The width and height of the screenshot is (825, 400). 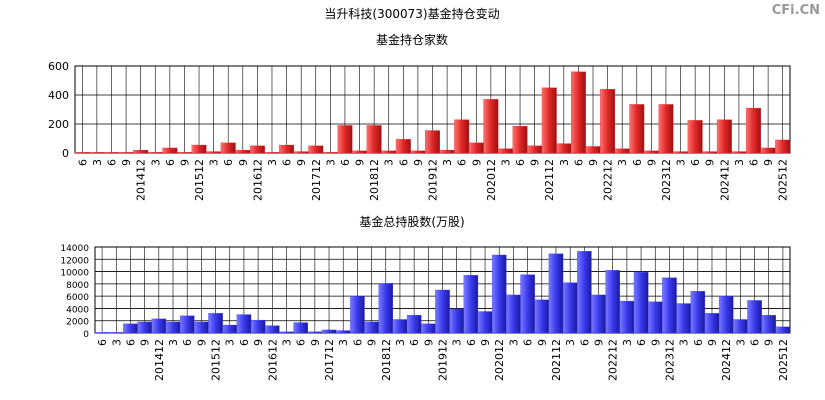 I want to click on x-tick-label: 201812, so click(x=374, y=180).